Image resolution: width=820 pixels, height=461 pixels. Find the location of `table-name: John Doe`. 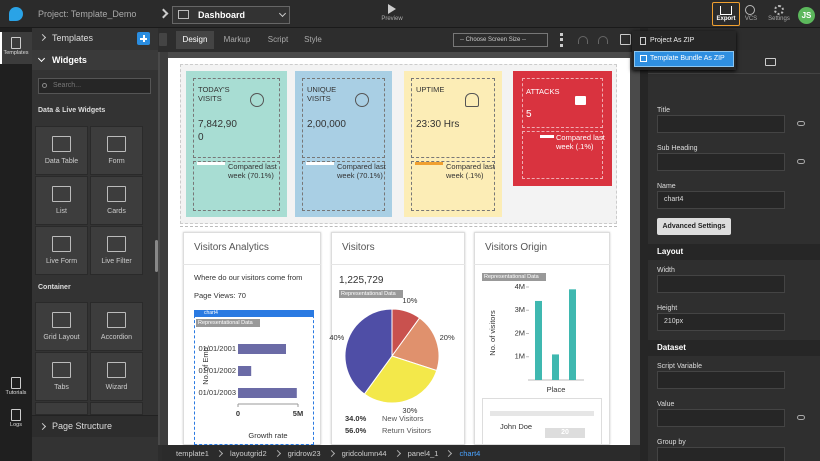

table-name: John Doe is located at coordinates (516, 426).